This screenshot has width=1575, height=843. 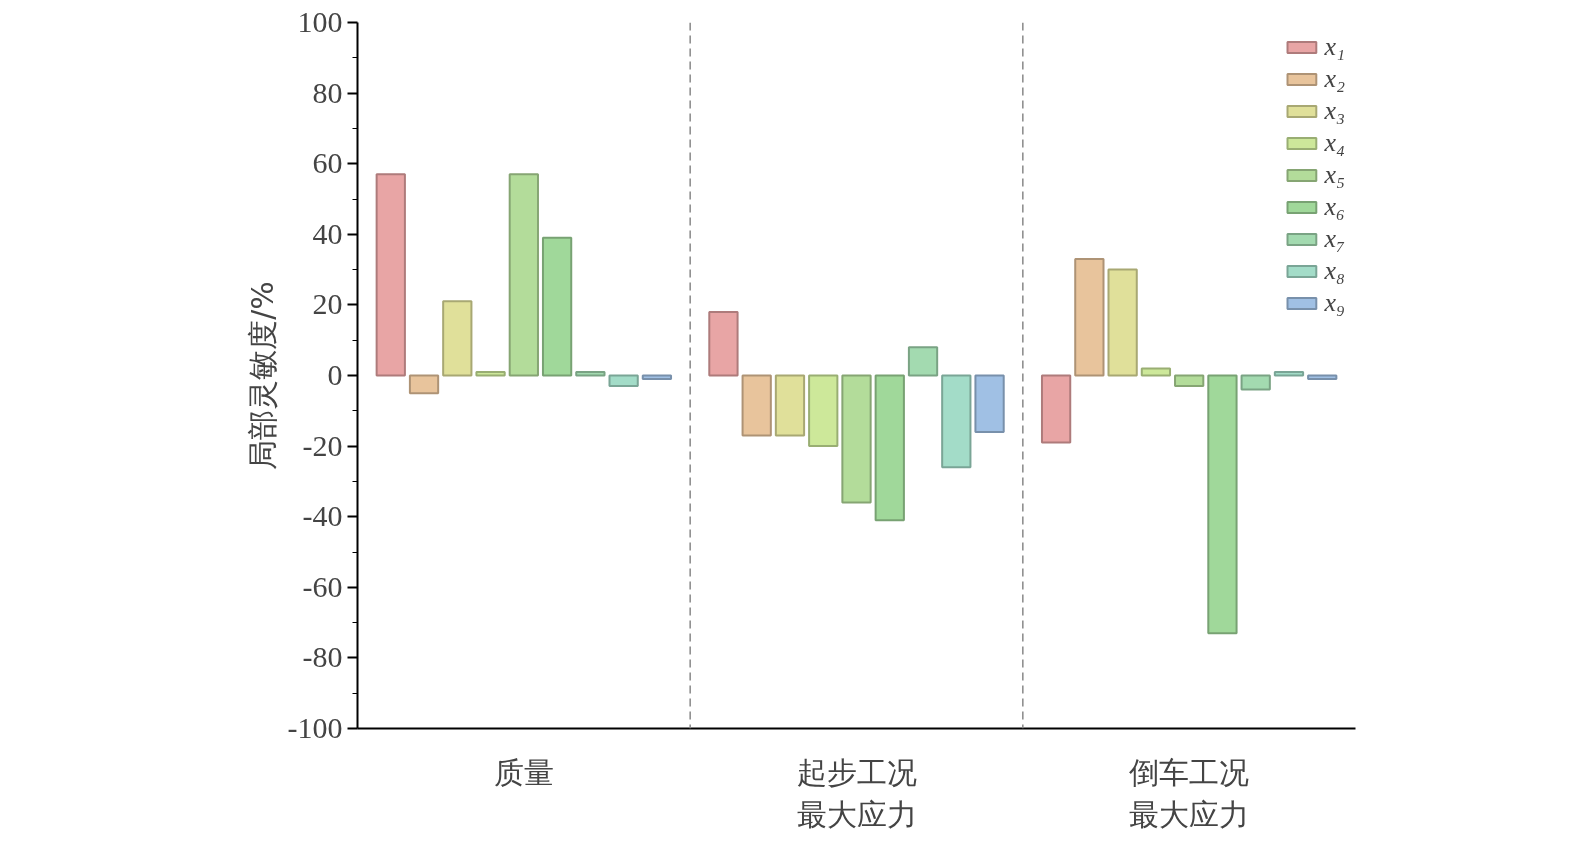 I want to click on x-tick-label: 起步工况最大应力, so click(x=856, y=793).